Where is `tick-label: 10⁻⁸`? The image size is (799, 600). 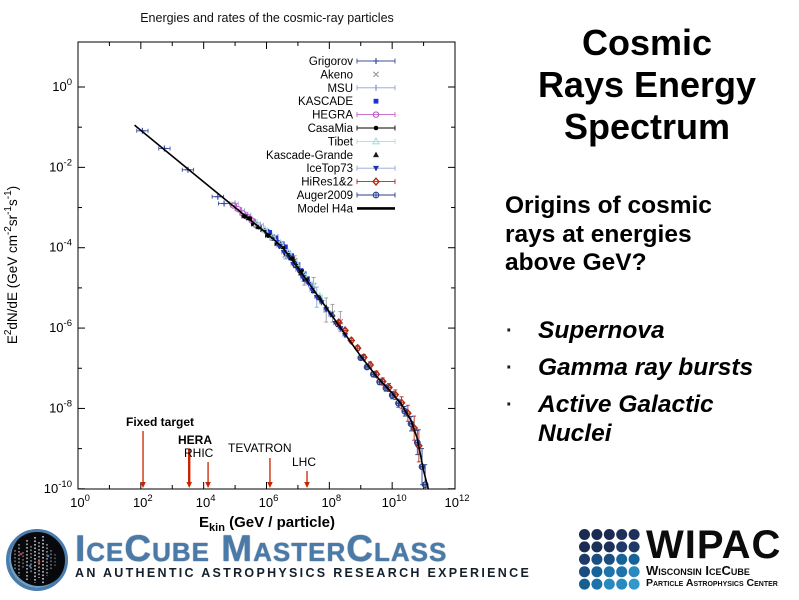
tick-label: 10⁻⁸ is located at coordinates (60, 406).